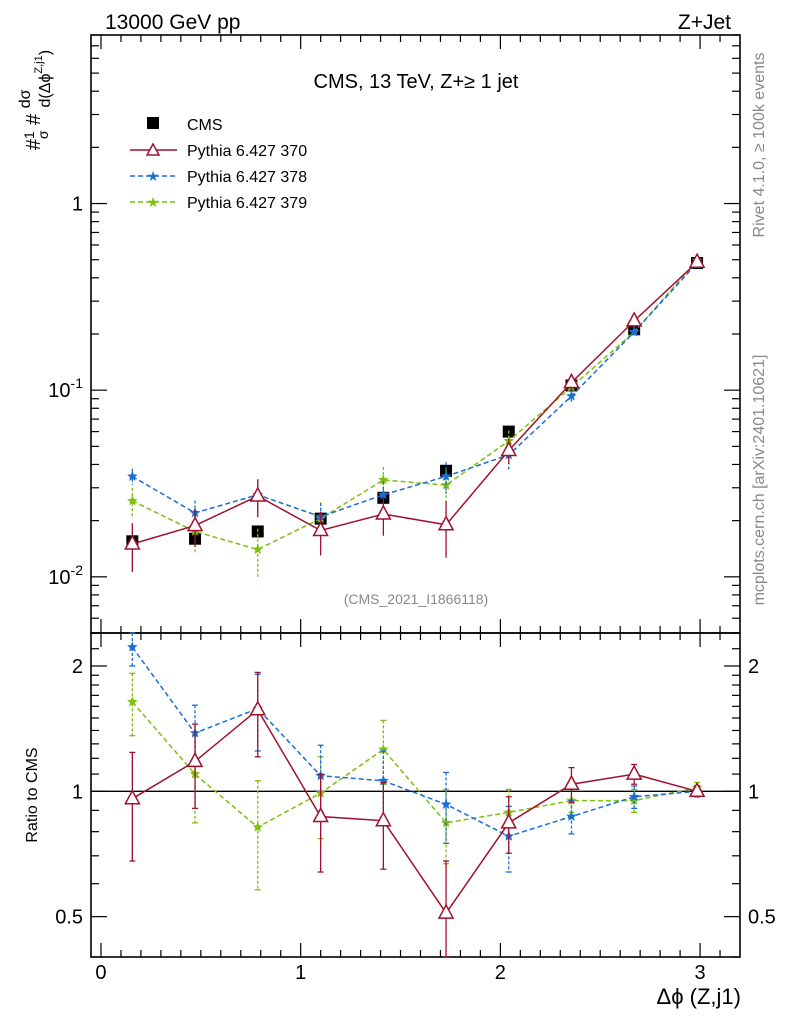  I want to click on x-axis-label: Δϕ (Z,j1), so click(699, 996).